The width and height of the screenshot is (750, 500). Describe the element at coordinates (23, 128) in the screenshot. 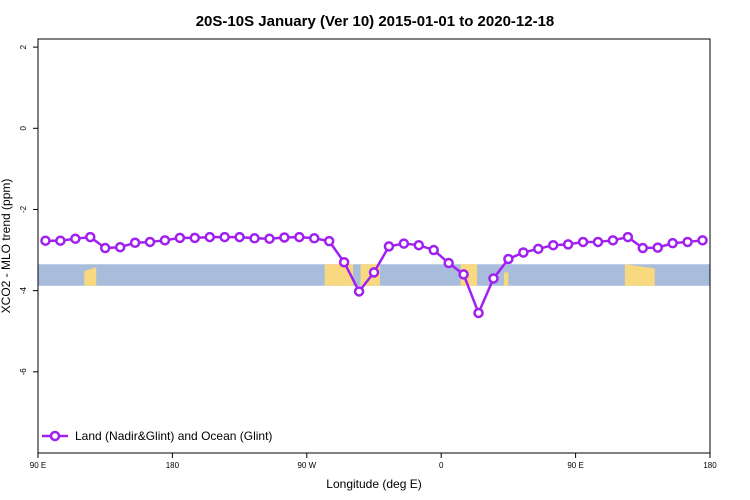

I see `y-tick-label: 0` at that location.